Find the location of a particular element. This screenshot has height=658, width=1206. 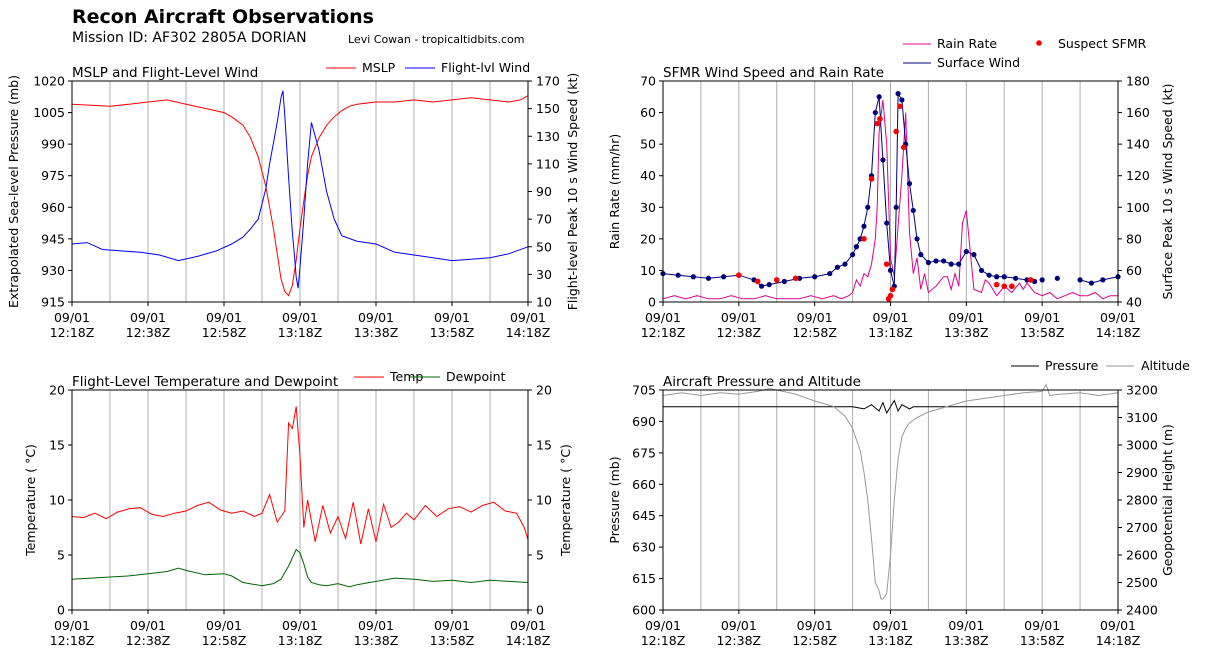

y2-tick-label: 2400 is located at coordinates (1142, 610).